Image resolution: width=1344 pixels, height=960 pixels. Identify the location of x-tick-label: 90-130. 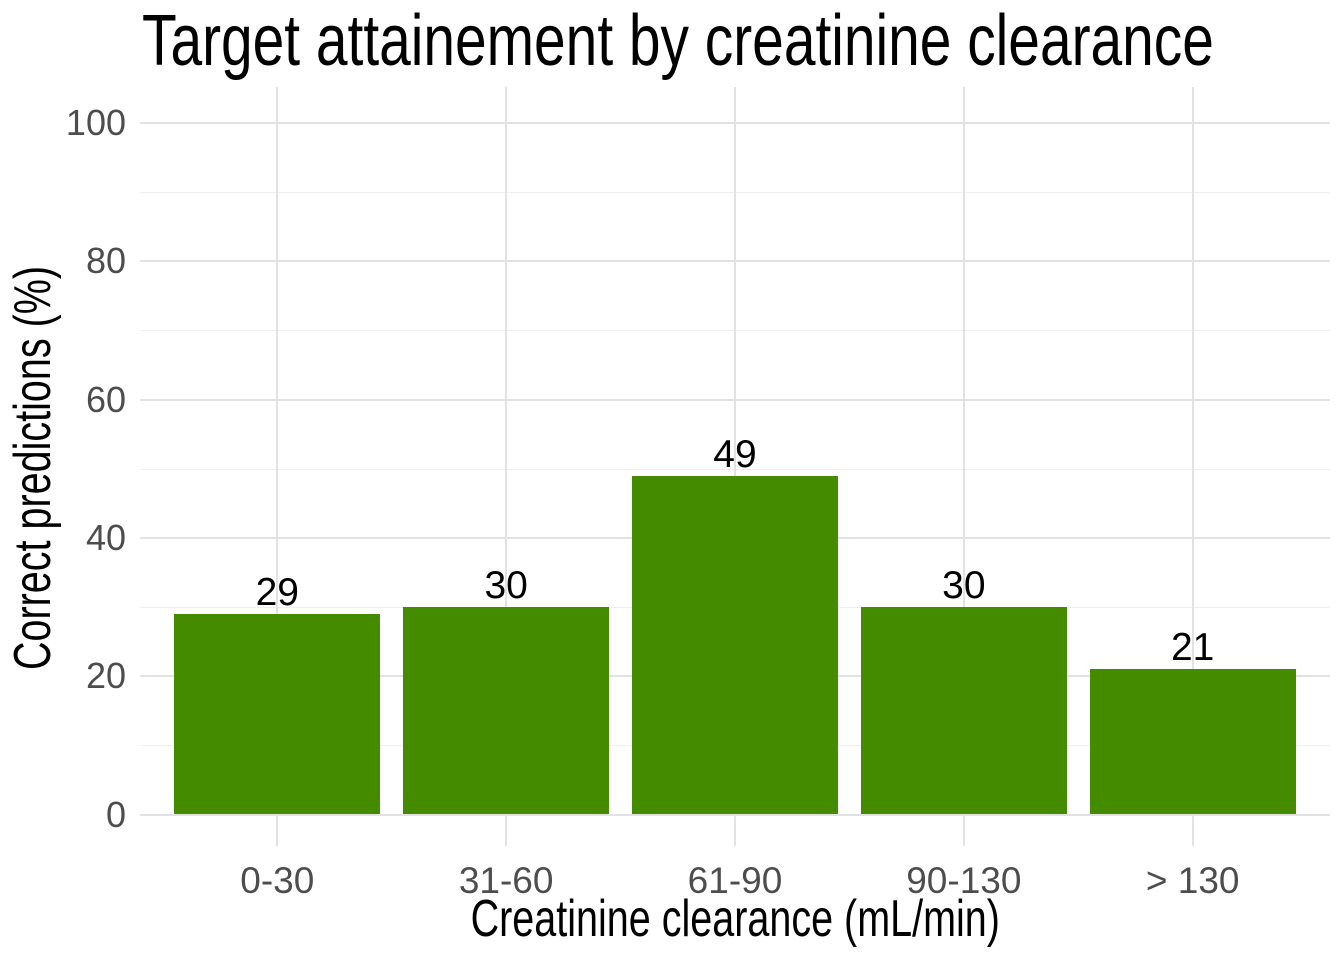
(964, 880).